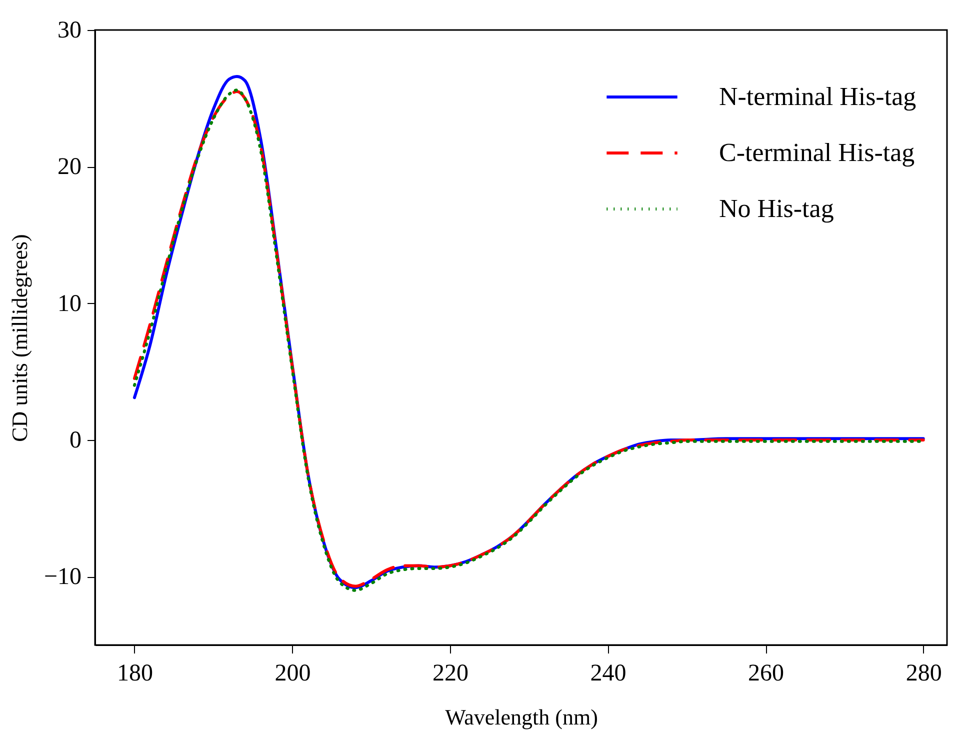 The image size is (953, 736). What do you see at coordinates (70, 31) in the screenshot?
I see `y-tick-label: 30` at bounding box center [70, 31].